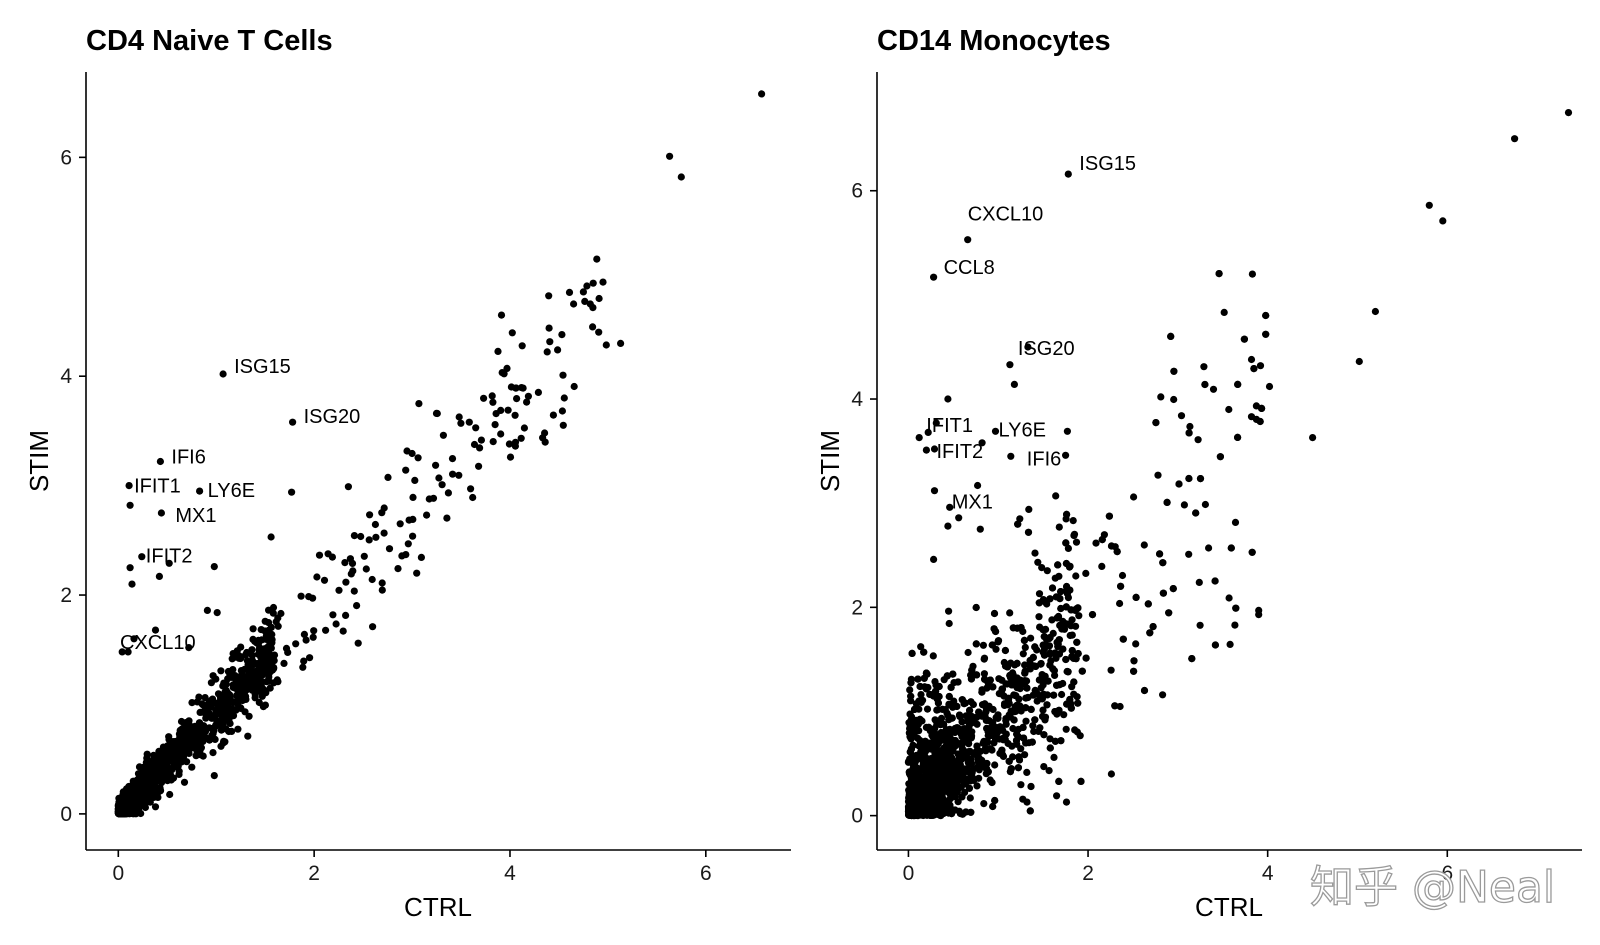  What do you see at coordinates (160, 461) in the screenshot?
I see `gene-point-ifi6` at bounding box center [160, 461].